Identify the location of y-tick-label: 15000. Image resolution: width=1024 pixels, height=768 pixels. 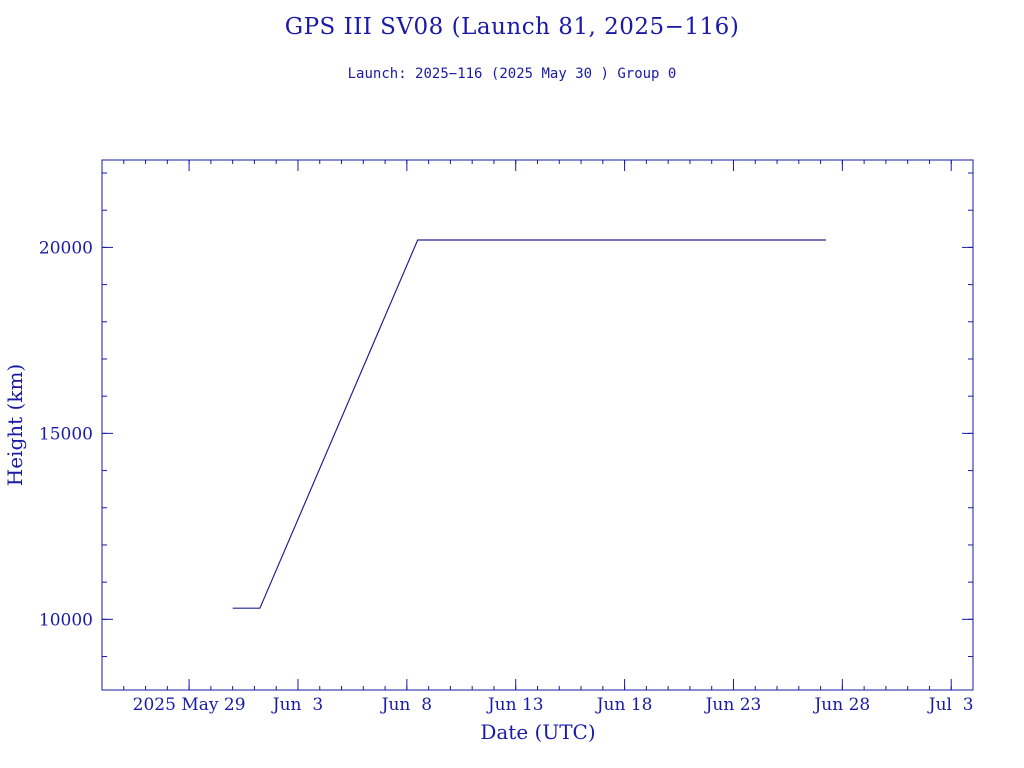
(66, 434).